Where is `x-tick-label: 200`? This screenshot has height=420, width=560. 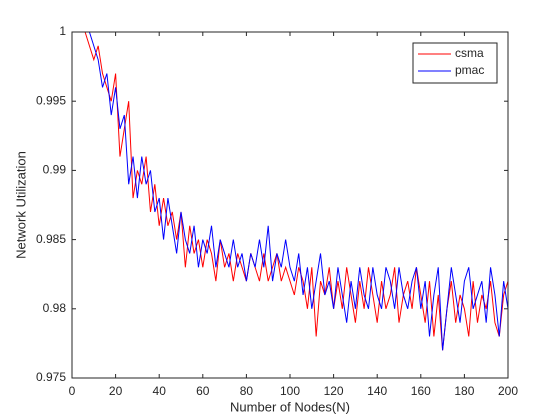
x-tick-label: 200 is located at coordinates (508, 391).